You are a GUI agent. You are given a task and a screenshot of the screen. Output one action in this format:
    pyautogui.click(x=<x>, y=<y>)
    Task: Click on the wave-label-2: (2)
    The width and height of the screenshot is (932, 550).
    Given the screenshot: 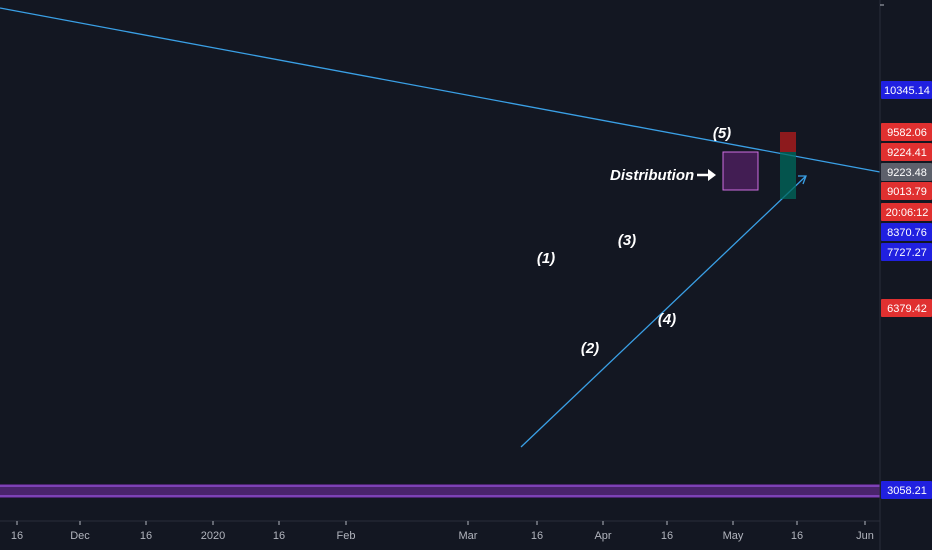 What is the action you would take?
    pyautogui.click(x=590, y=348)
    